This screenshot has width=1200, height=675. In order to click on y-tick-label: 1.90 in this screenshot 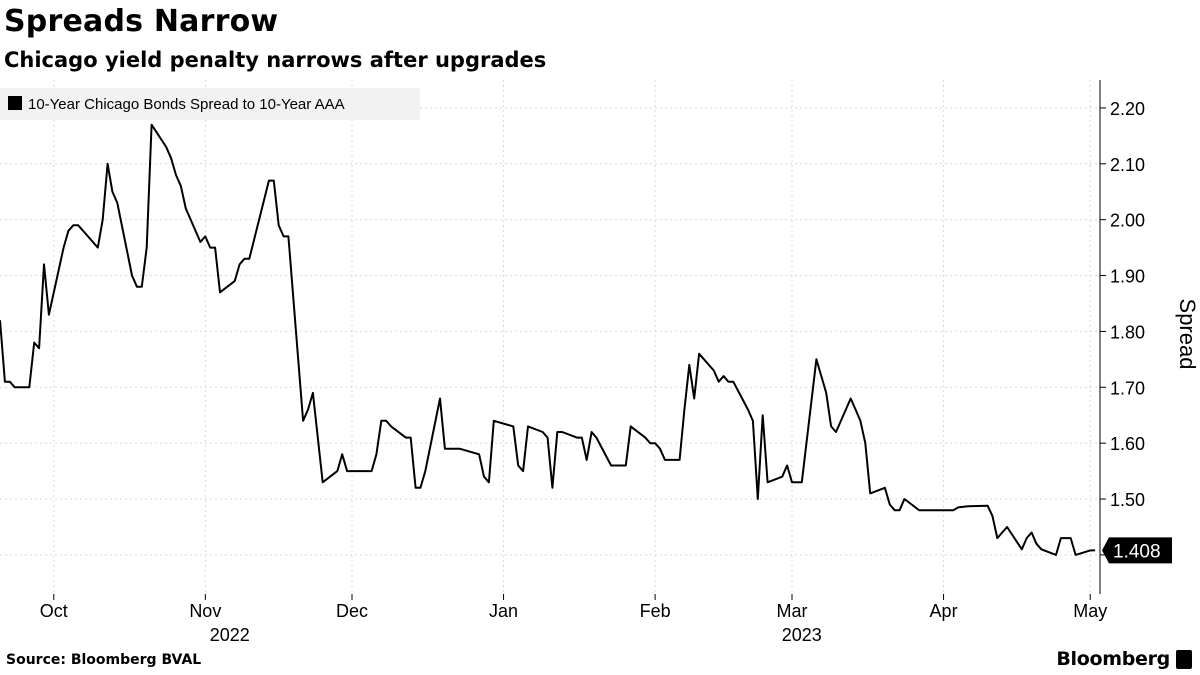, I will do `click(1127, 277)`.